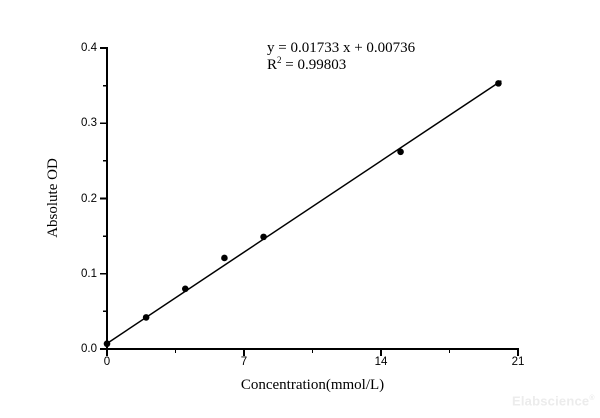  Describe the element at coordinates (341, 48) in the screenshot. I see `fit-equation-text: y = 0.01733 x + 0.00736` at that location.